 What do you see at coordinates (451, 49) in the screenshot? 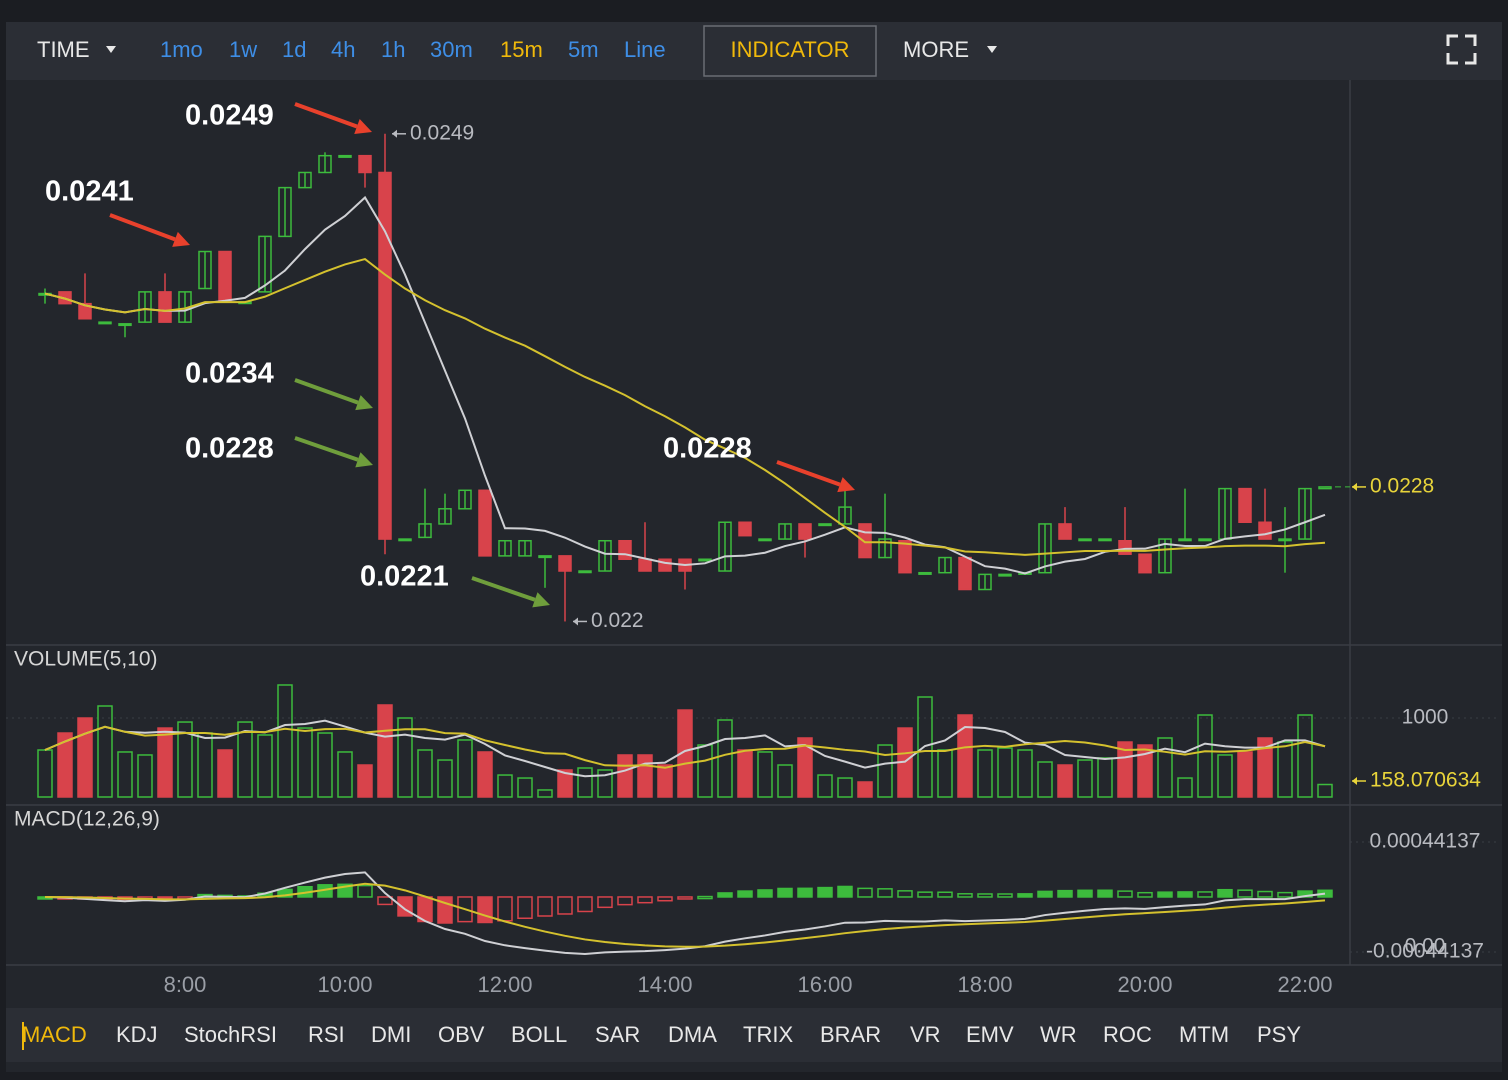
I see `interval-button: 30m` at bounding box center [451, 49].